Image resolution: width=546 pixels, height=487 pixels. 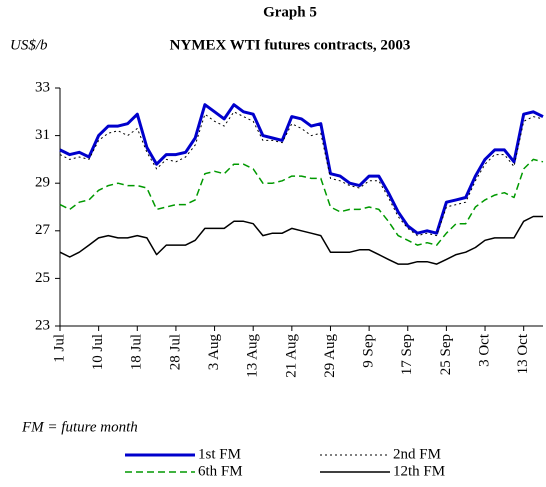 I want to click on x-tick-label: 18 Jul, so click(x=137, y=352).